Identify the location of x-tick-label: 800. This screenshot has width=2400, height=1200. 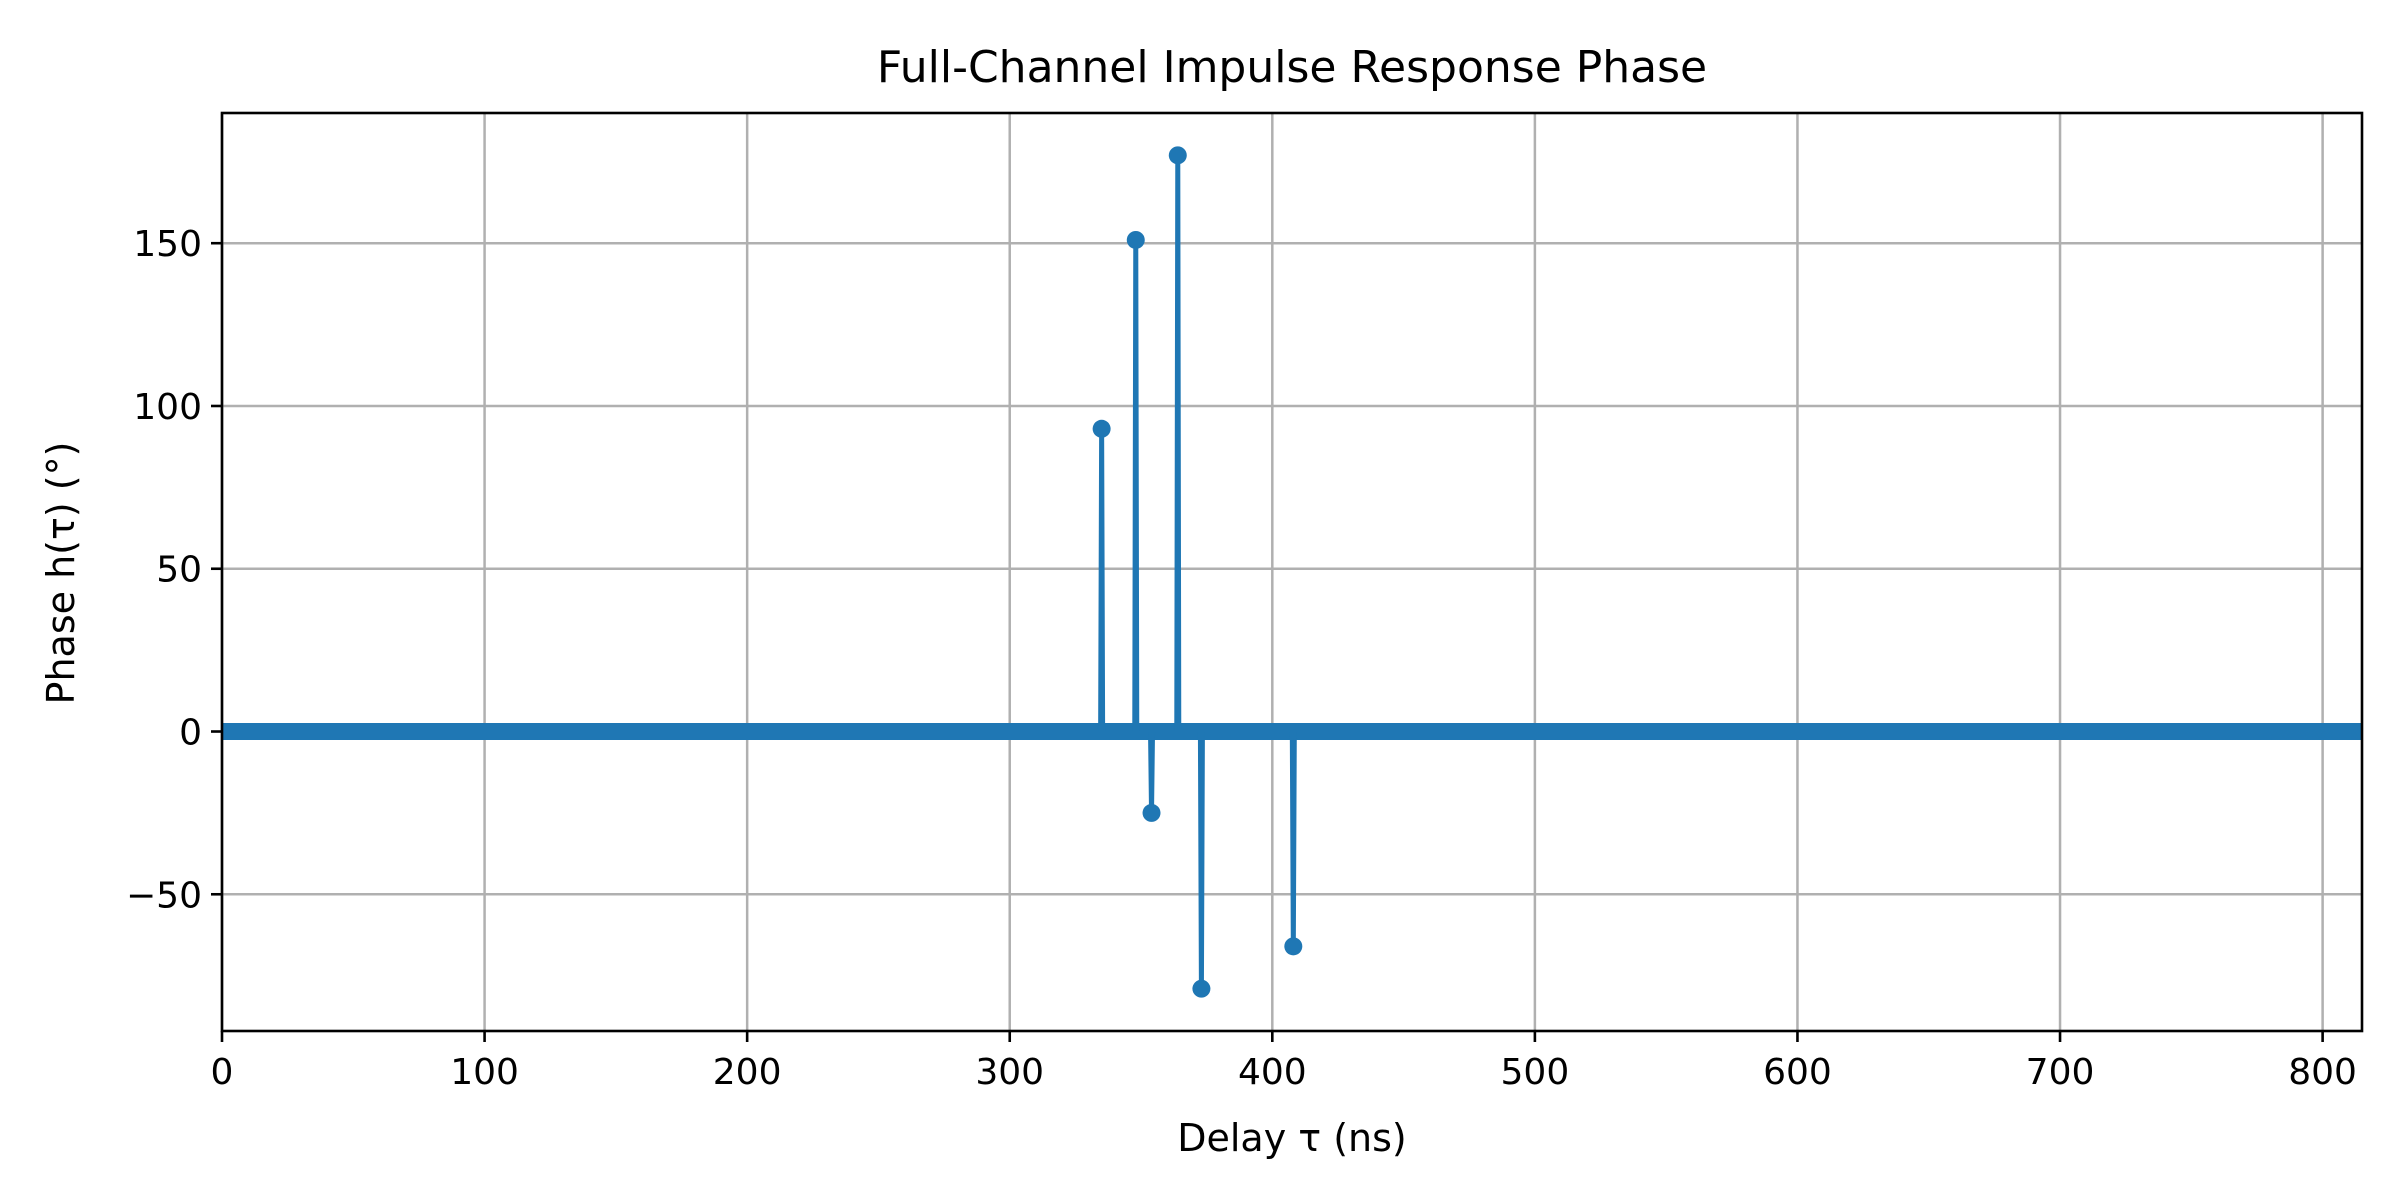
(2322, 1072).